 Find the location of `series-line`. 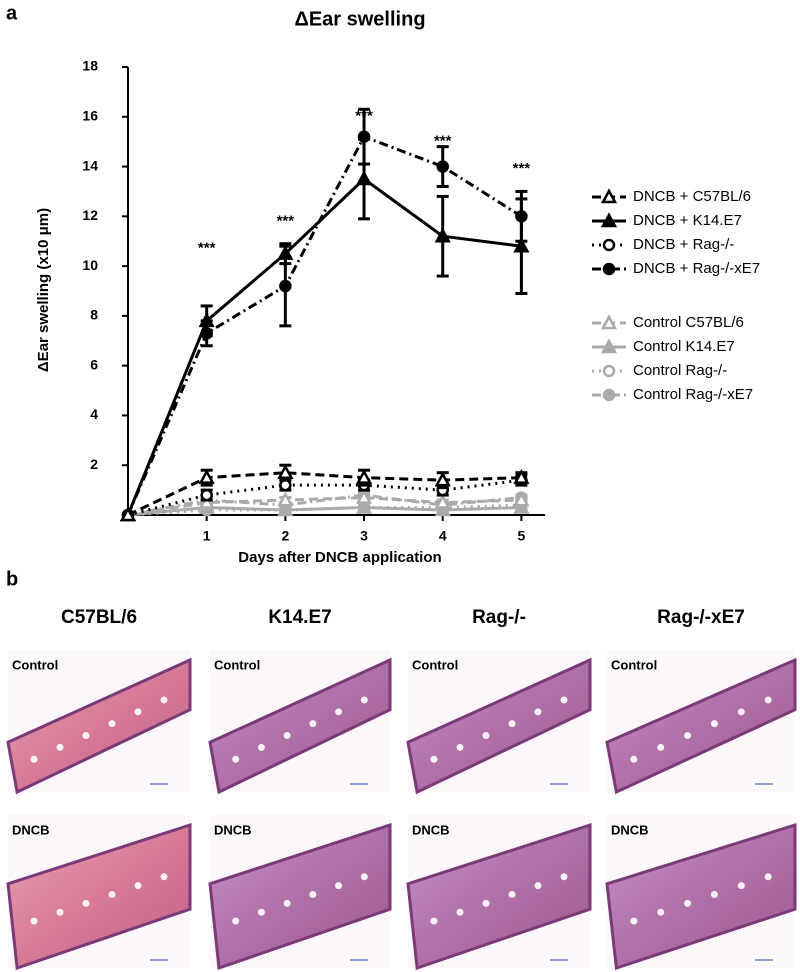

series-line is located at coordinates (324, 506).